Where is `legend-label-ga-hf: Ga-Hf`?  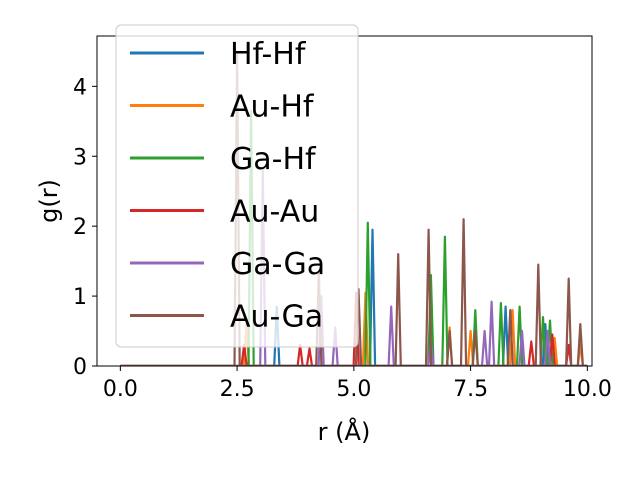
legend-label-ga-hf: Ga-Hf is located at coordinates (273, 159).